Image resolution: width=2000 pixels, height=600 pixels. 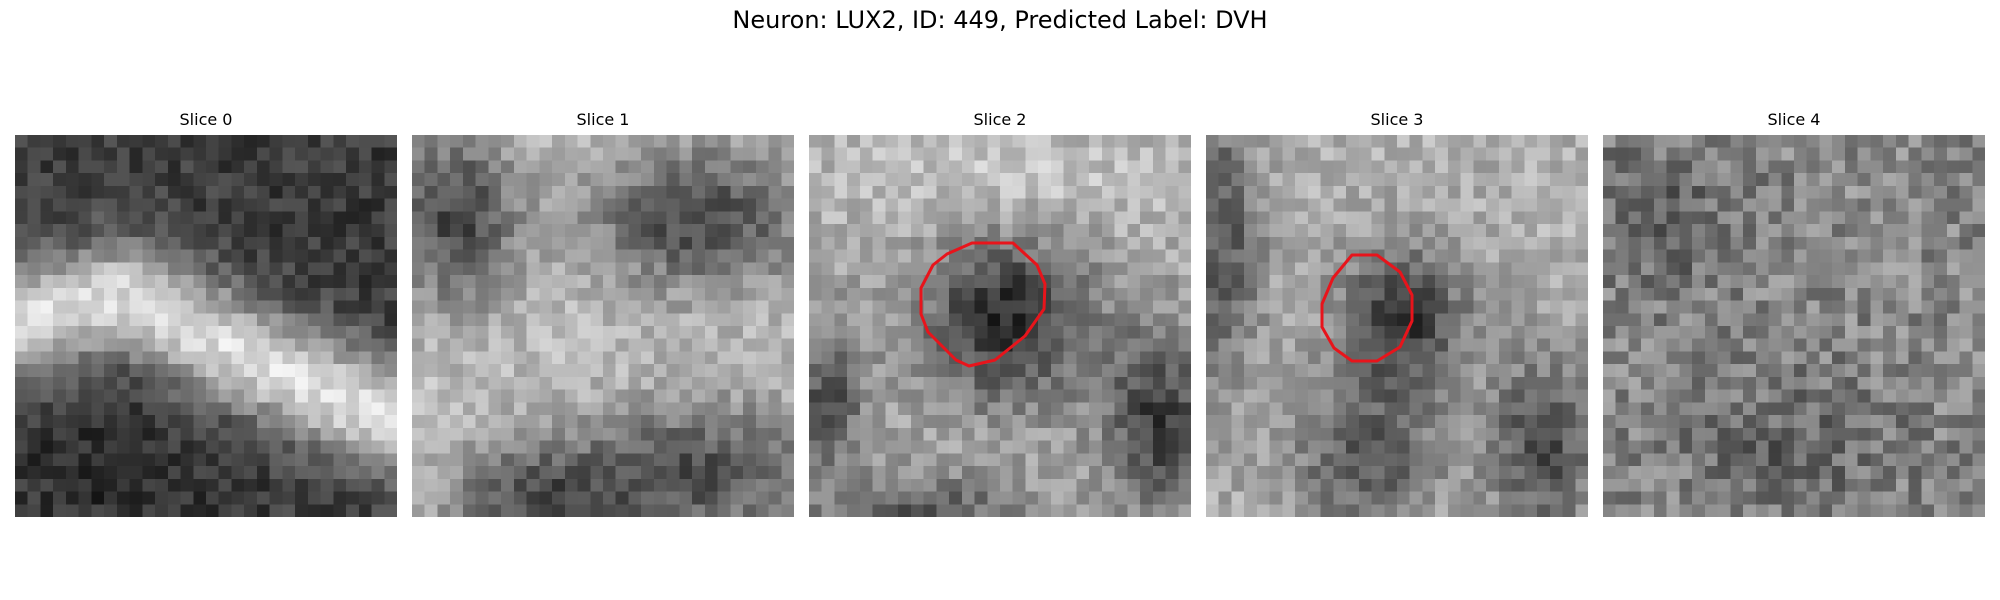 What do you see at coordinates (206, 119) in the screenshot?
I see `slice-title: Slice 0` at bounding box center [206, 119].